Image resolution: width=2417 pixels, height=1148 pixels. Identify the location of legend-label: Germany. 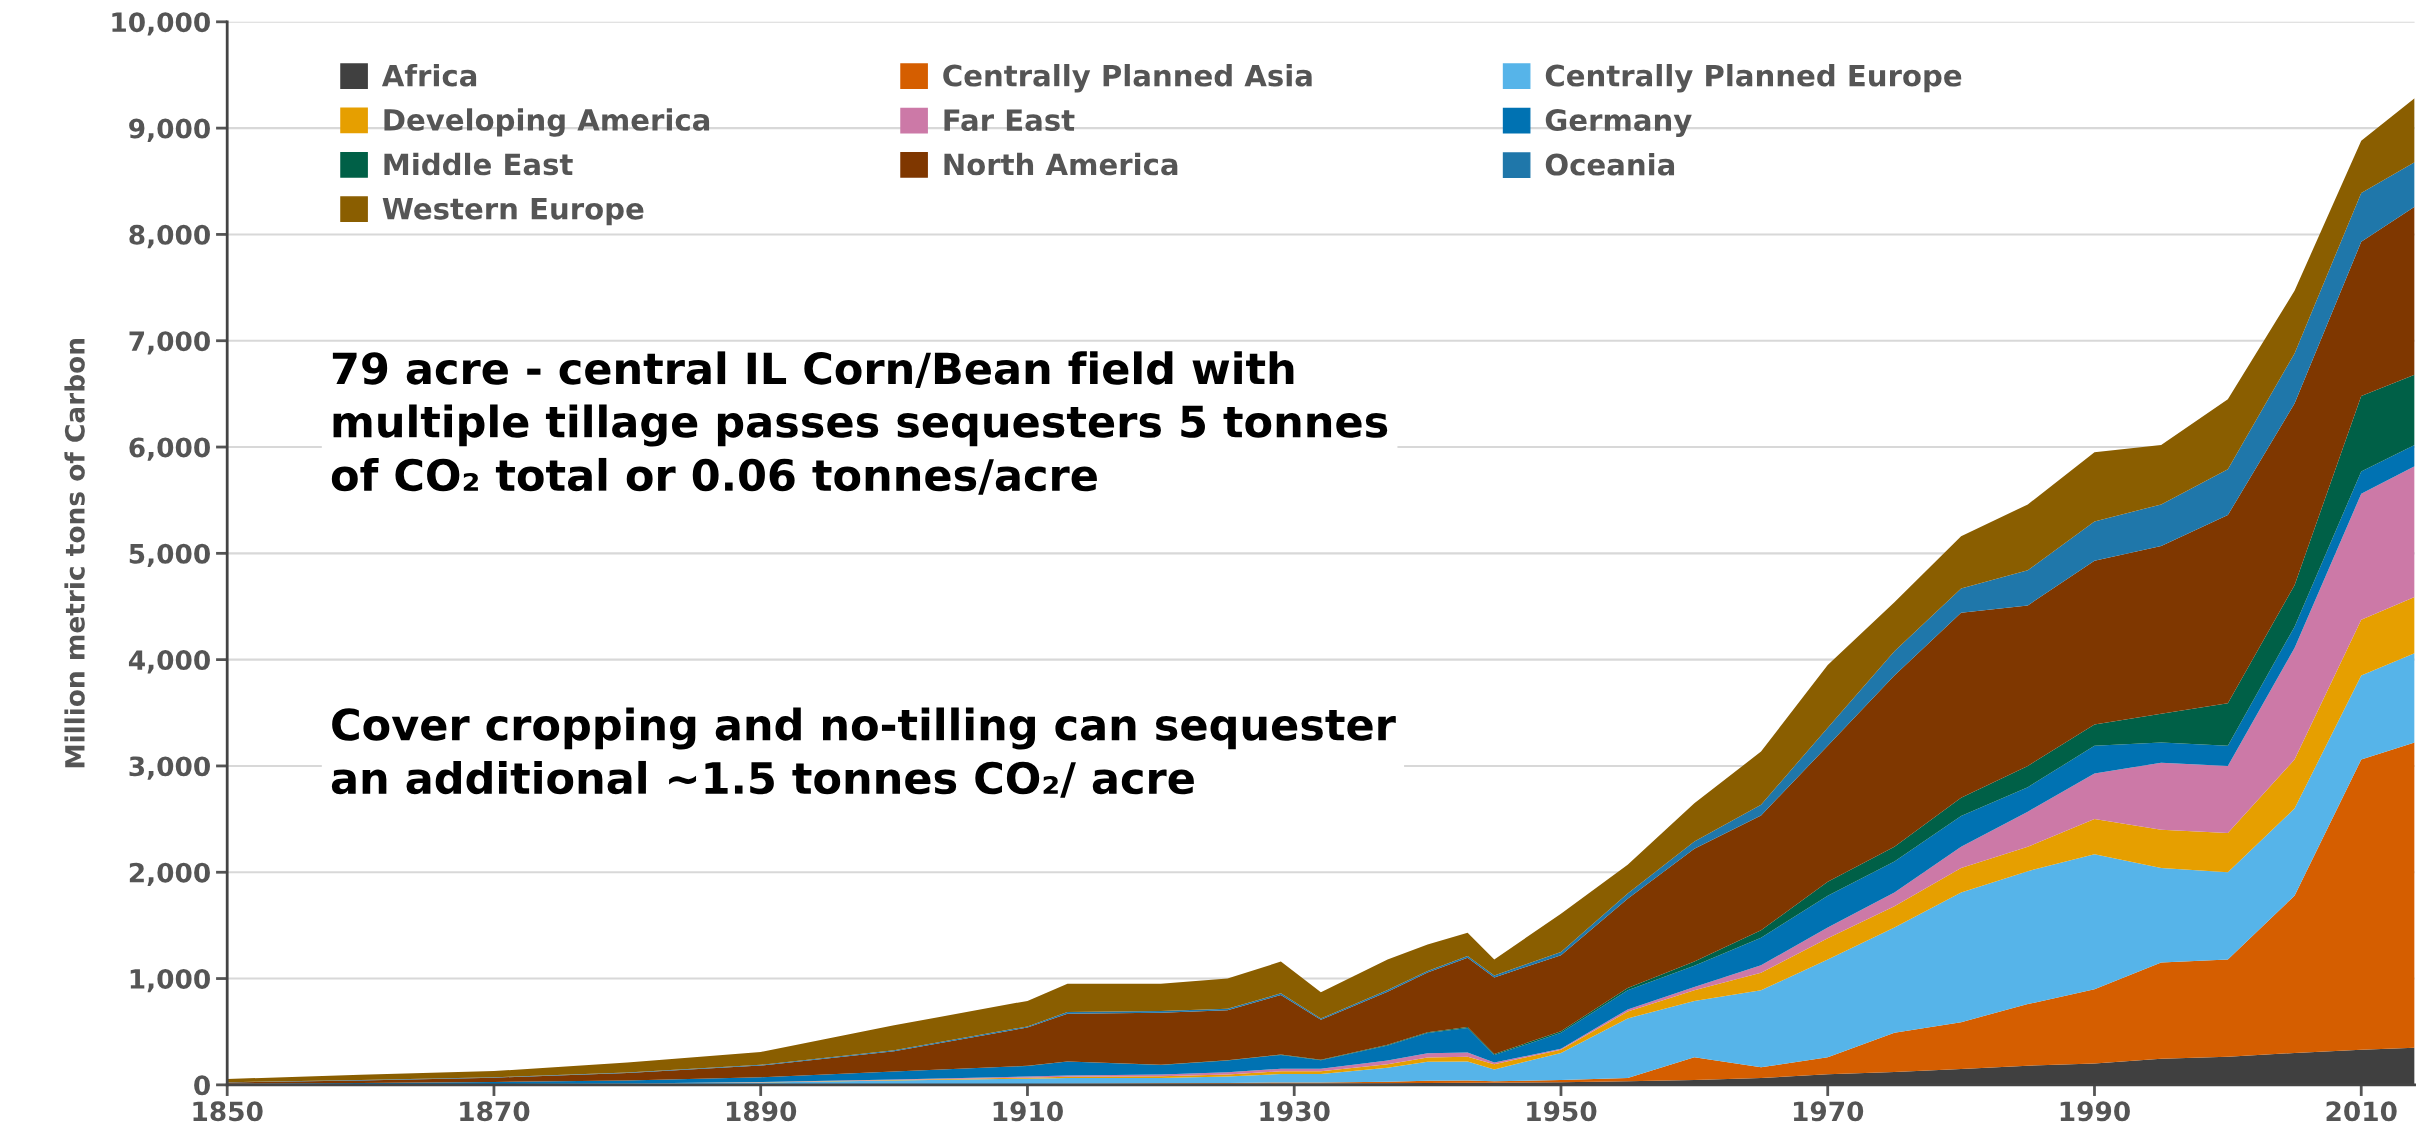
(1618, 123).